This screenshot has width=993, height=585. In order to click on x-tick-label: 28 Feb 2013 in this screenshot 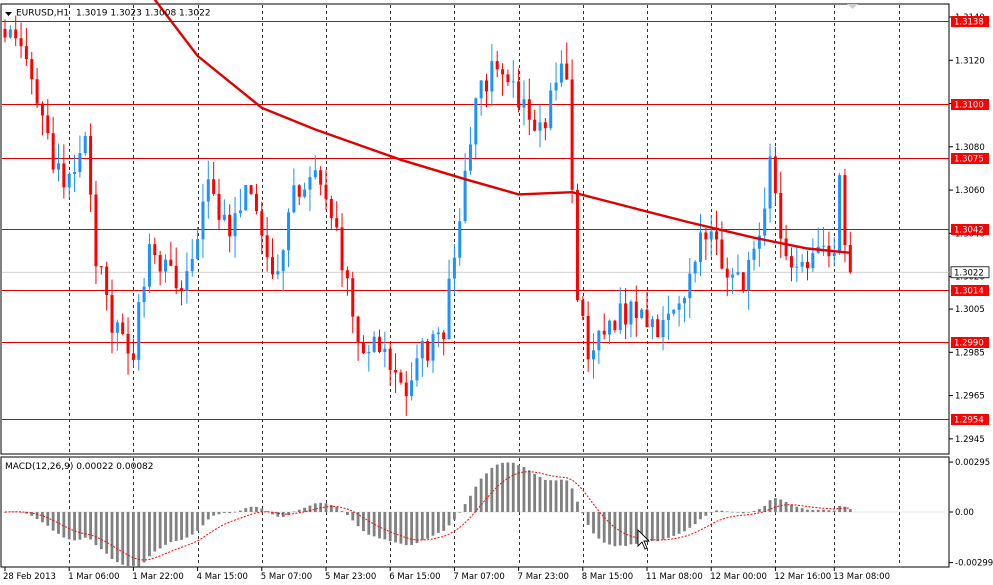, I will do `click(29, 577)`.